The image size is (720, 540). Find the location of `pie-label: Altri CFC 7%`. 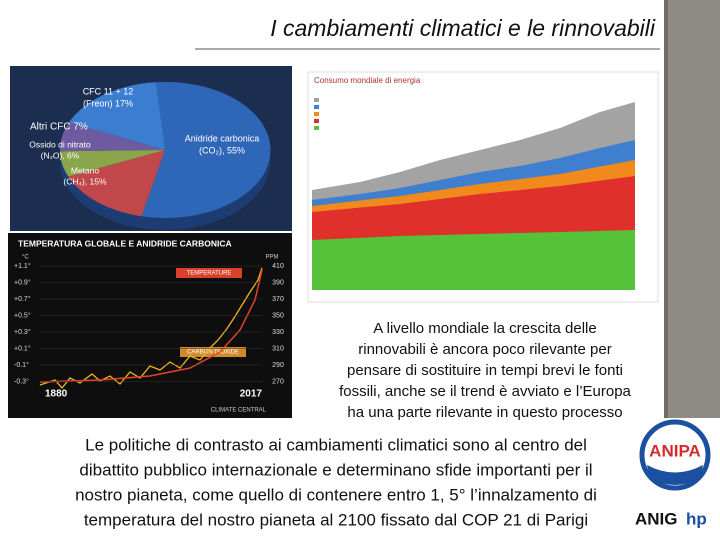

pie-label: Altri CFC 7% is located at coordinates (59, 127).